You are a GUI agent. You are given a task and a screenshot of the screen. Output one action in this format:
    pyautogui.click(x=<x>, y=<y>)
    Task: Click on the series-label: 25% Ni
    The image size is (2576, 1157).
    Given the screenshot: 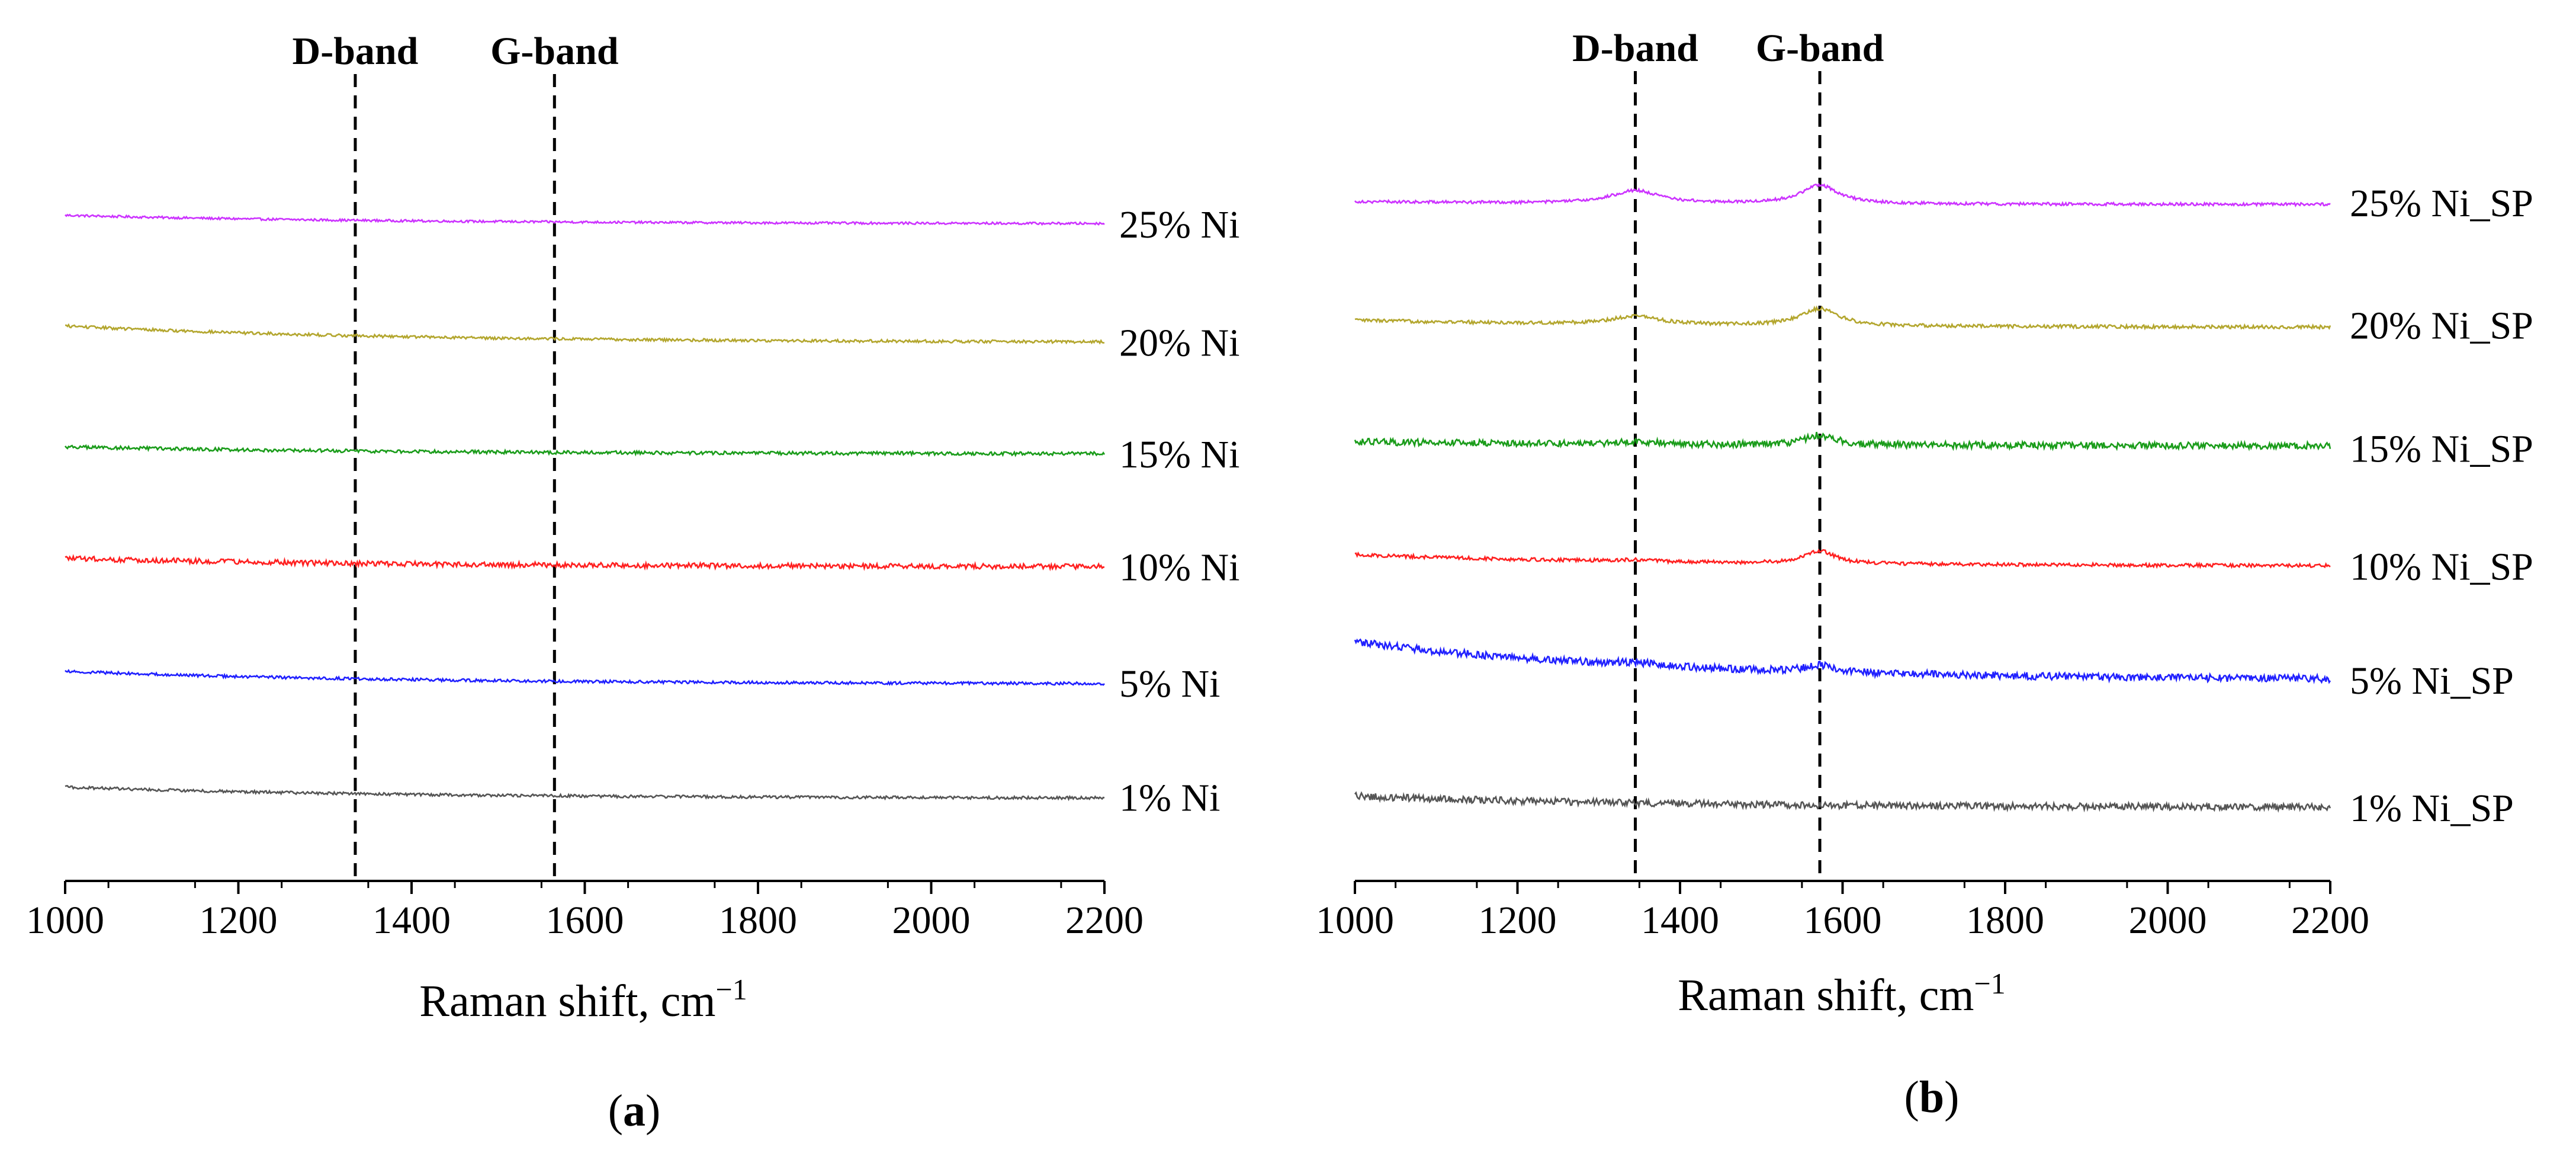 What is the action you would take?
    pyautogui.click(x=1179, y=224)
    